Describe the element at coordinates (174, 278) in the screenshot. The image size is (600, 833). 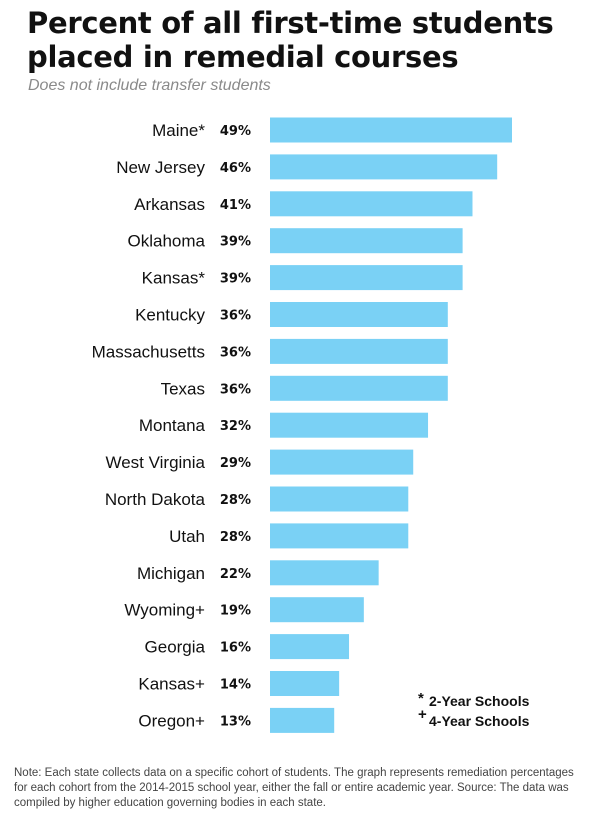
I see `category-label-kansas: Kansas*` at that location.